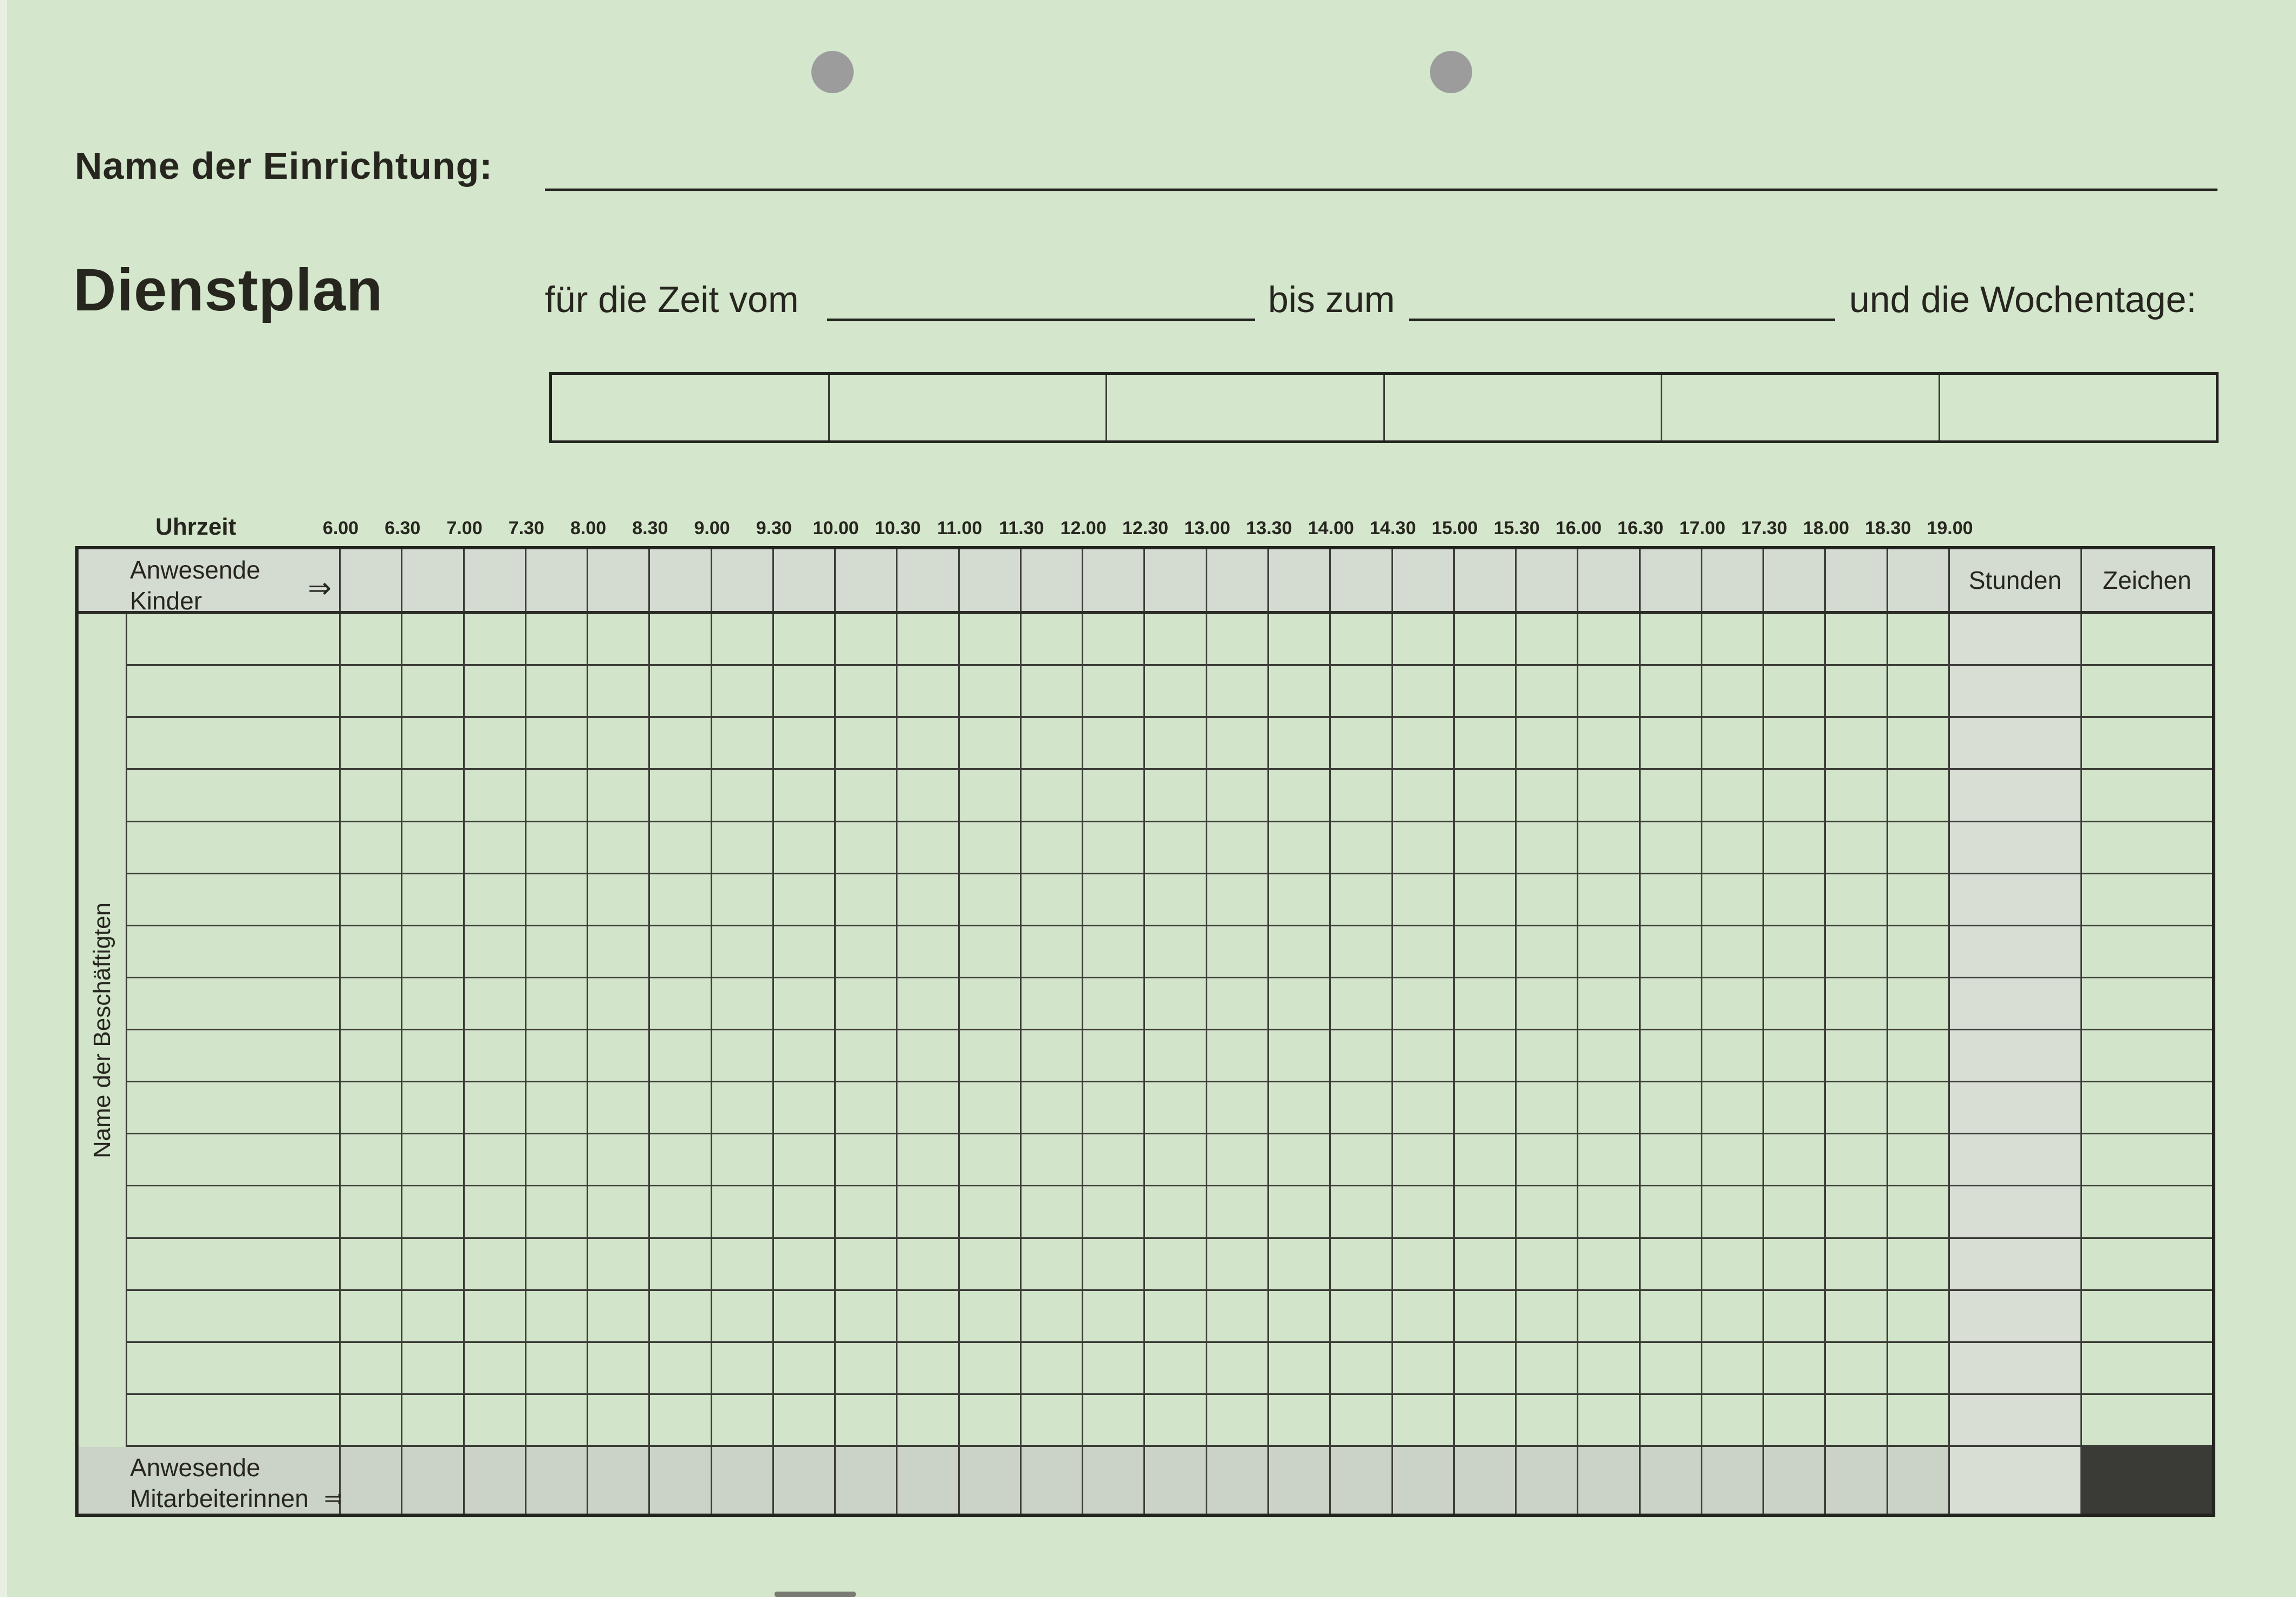 This screenshot has width=2296, height=1597. I want to click on time-label: 11.30, so click(1022, 528).